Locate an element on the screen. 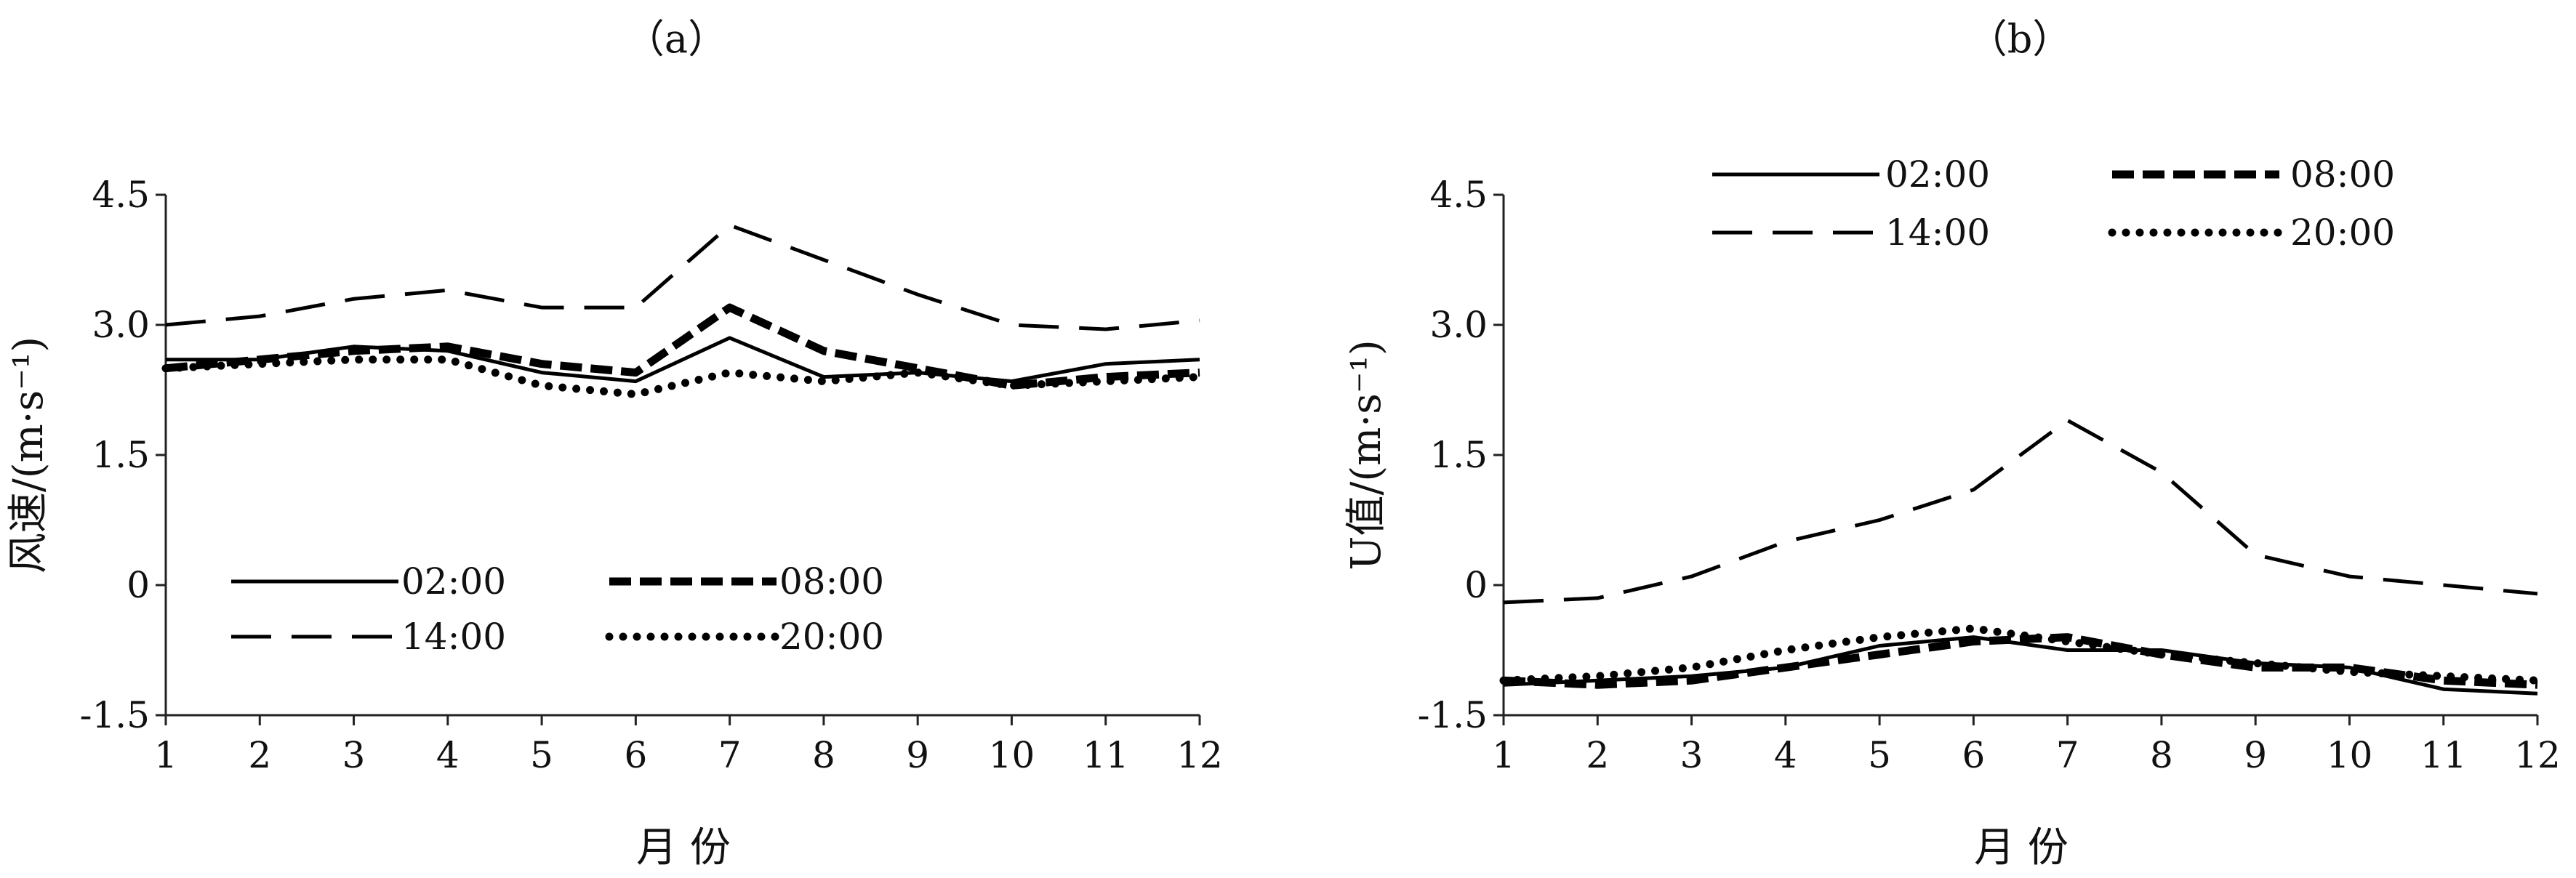 The image size is (2576, 878). panel-label: （b） is located at coordinates (2020, 39).